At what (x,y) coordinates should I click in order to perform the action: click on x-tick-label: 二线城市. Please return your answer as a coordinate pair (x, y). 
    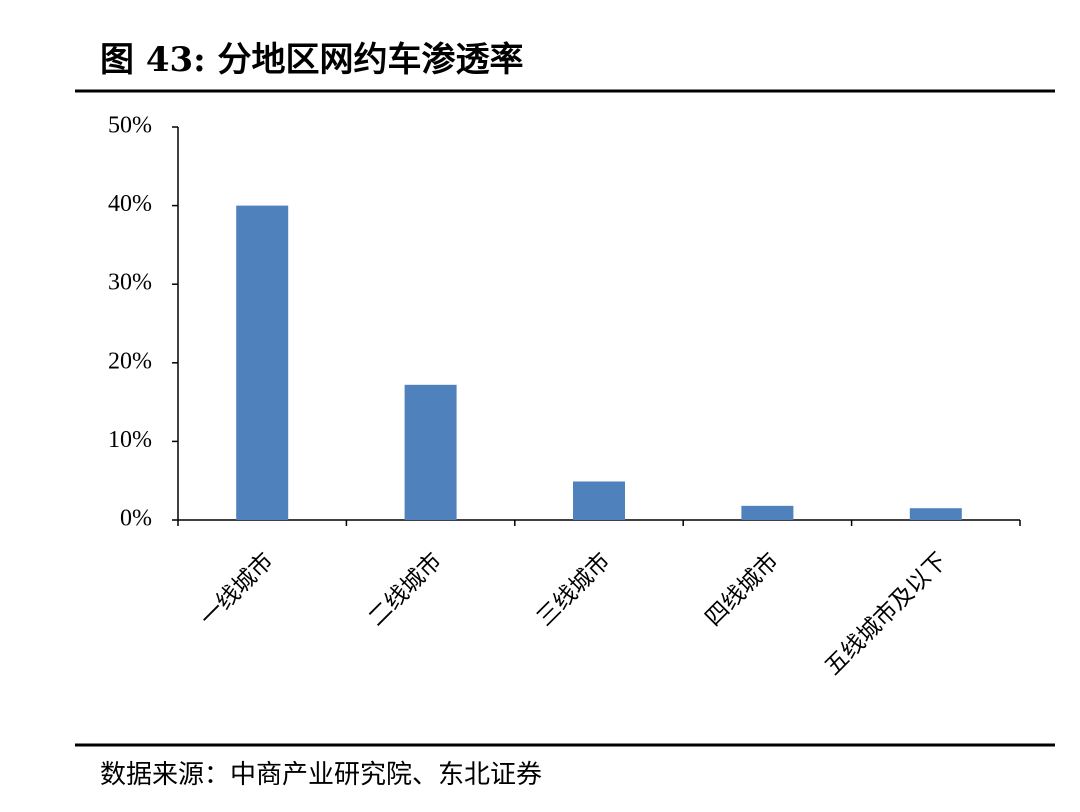
    Looking at the image, I should click on (405, 589).